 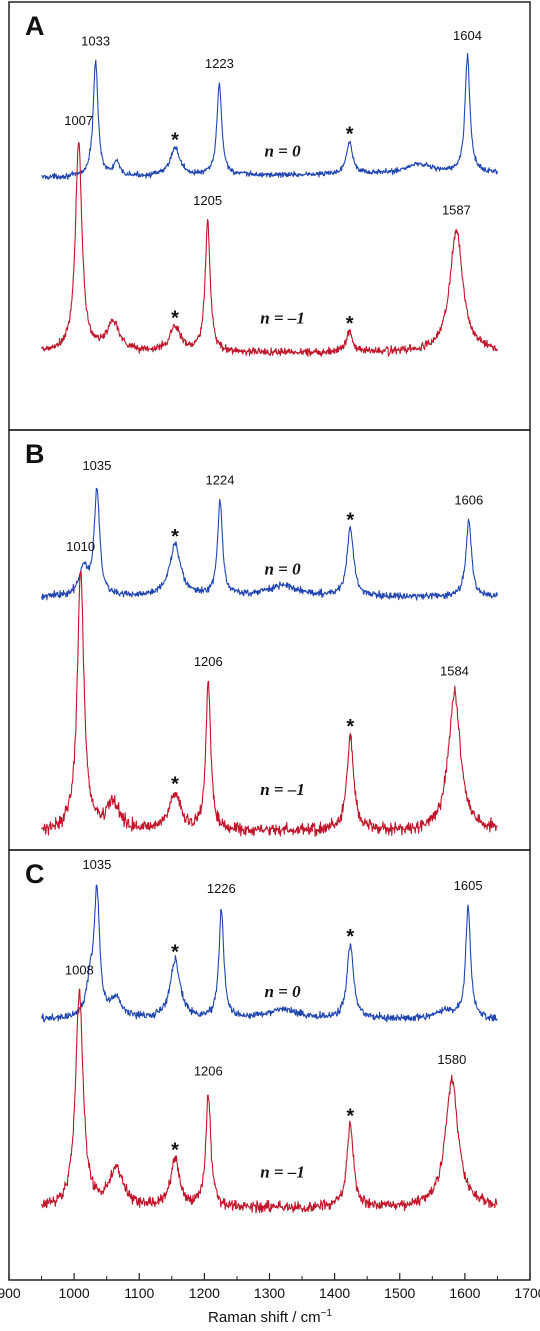 I want to click on peak-label: 1033, so click(x=95, y=41).